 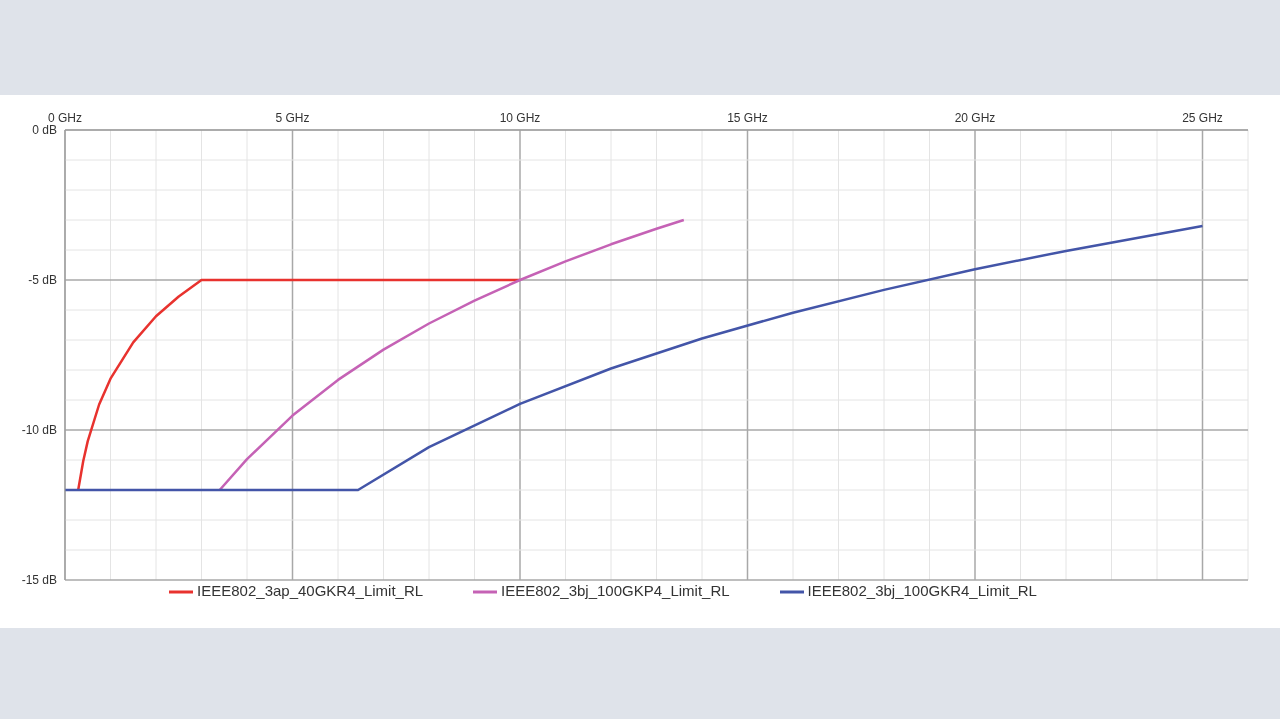 I want to click on y-tick-label: -10 dB, so click(x=39, y=430).